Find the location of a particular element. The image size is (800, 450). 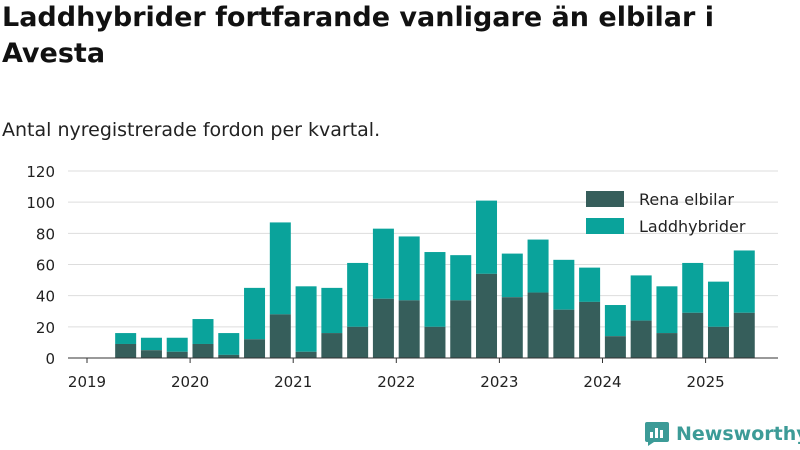

y-tick-label: 120 is located at coordinates (40, 172).